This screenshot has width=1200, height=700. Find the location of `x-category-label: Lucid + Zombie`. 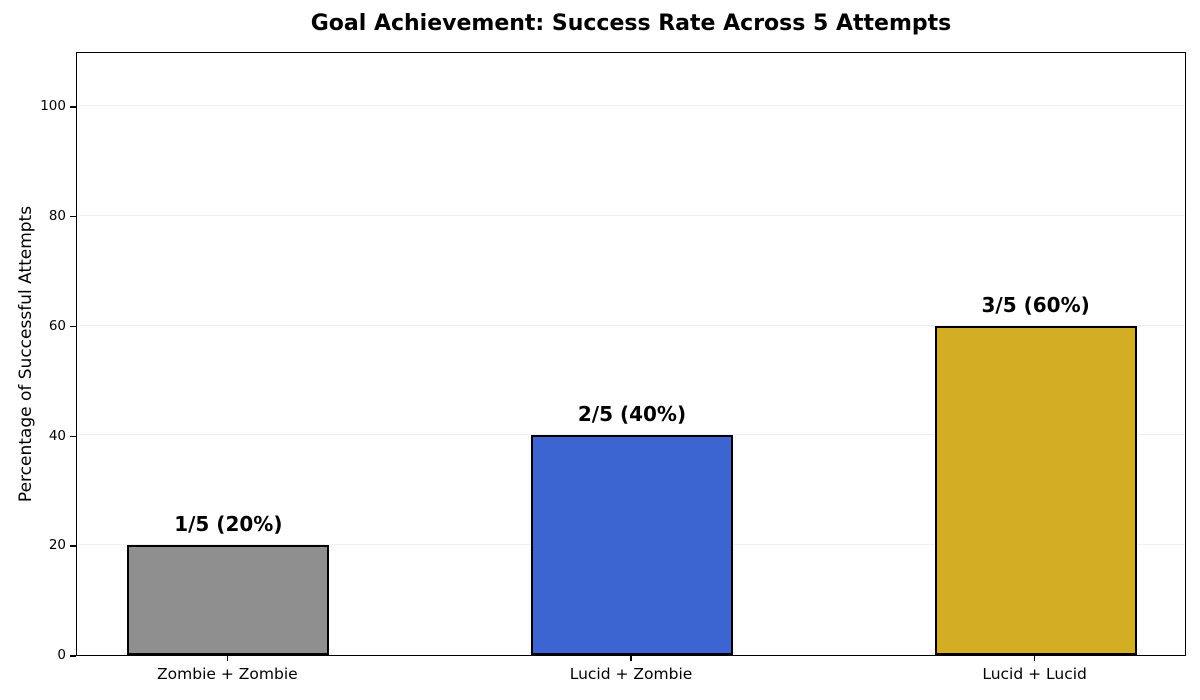

x-category-label: Lucid + Zombie is located at coordinates (631, 674).